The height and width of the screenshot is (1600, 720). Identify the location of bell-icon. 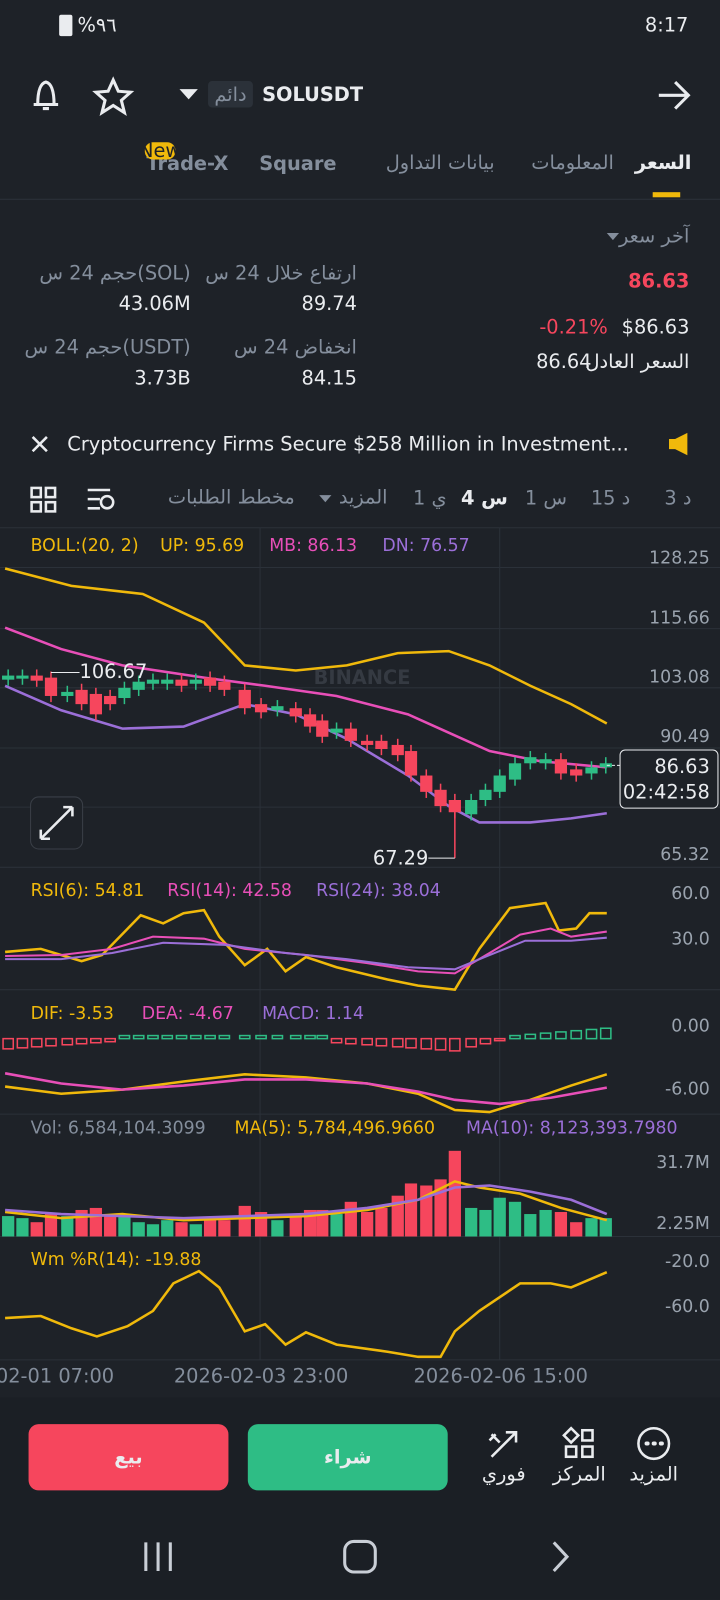
(46, 95).